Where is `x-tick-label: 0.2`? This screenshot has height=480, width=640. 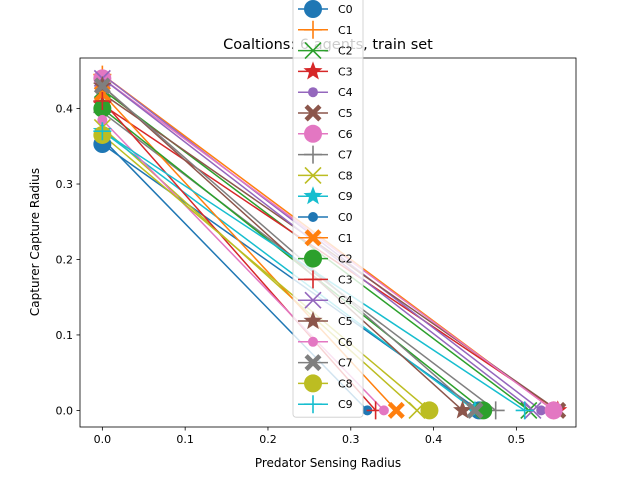 x-tick-label: 0.2 is located at coordinates (268, 439).